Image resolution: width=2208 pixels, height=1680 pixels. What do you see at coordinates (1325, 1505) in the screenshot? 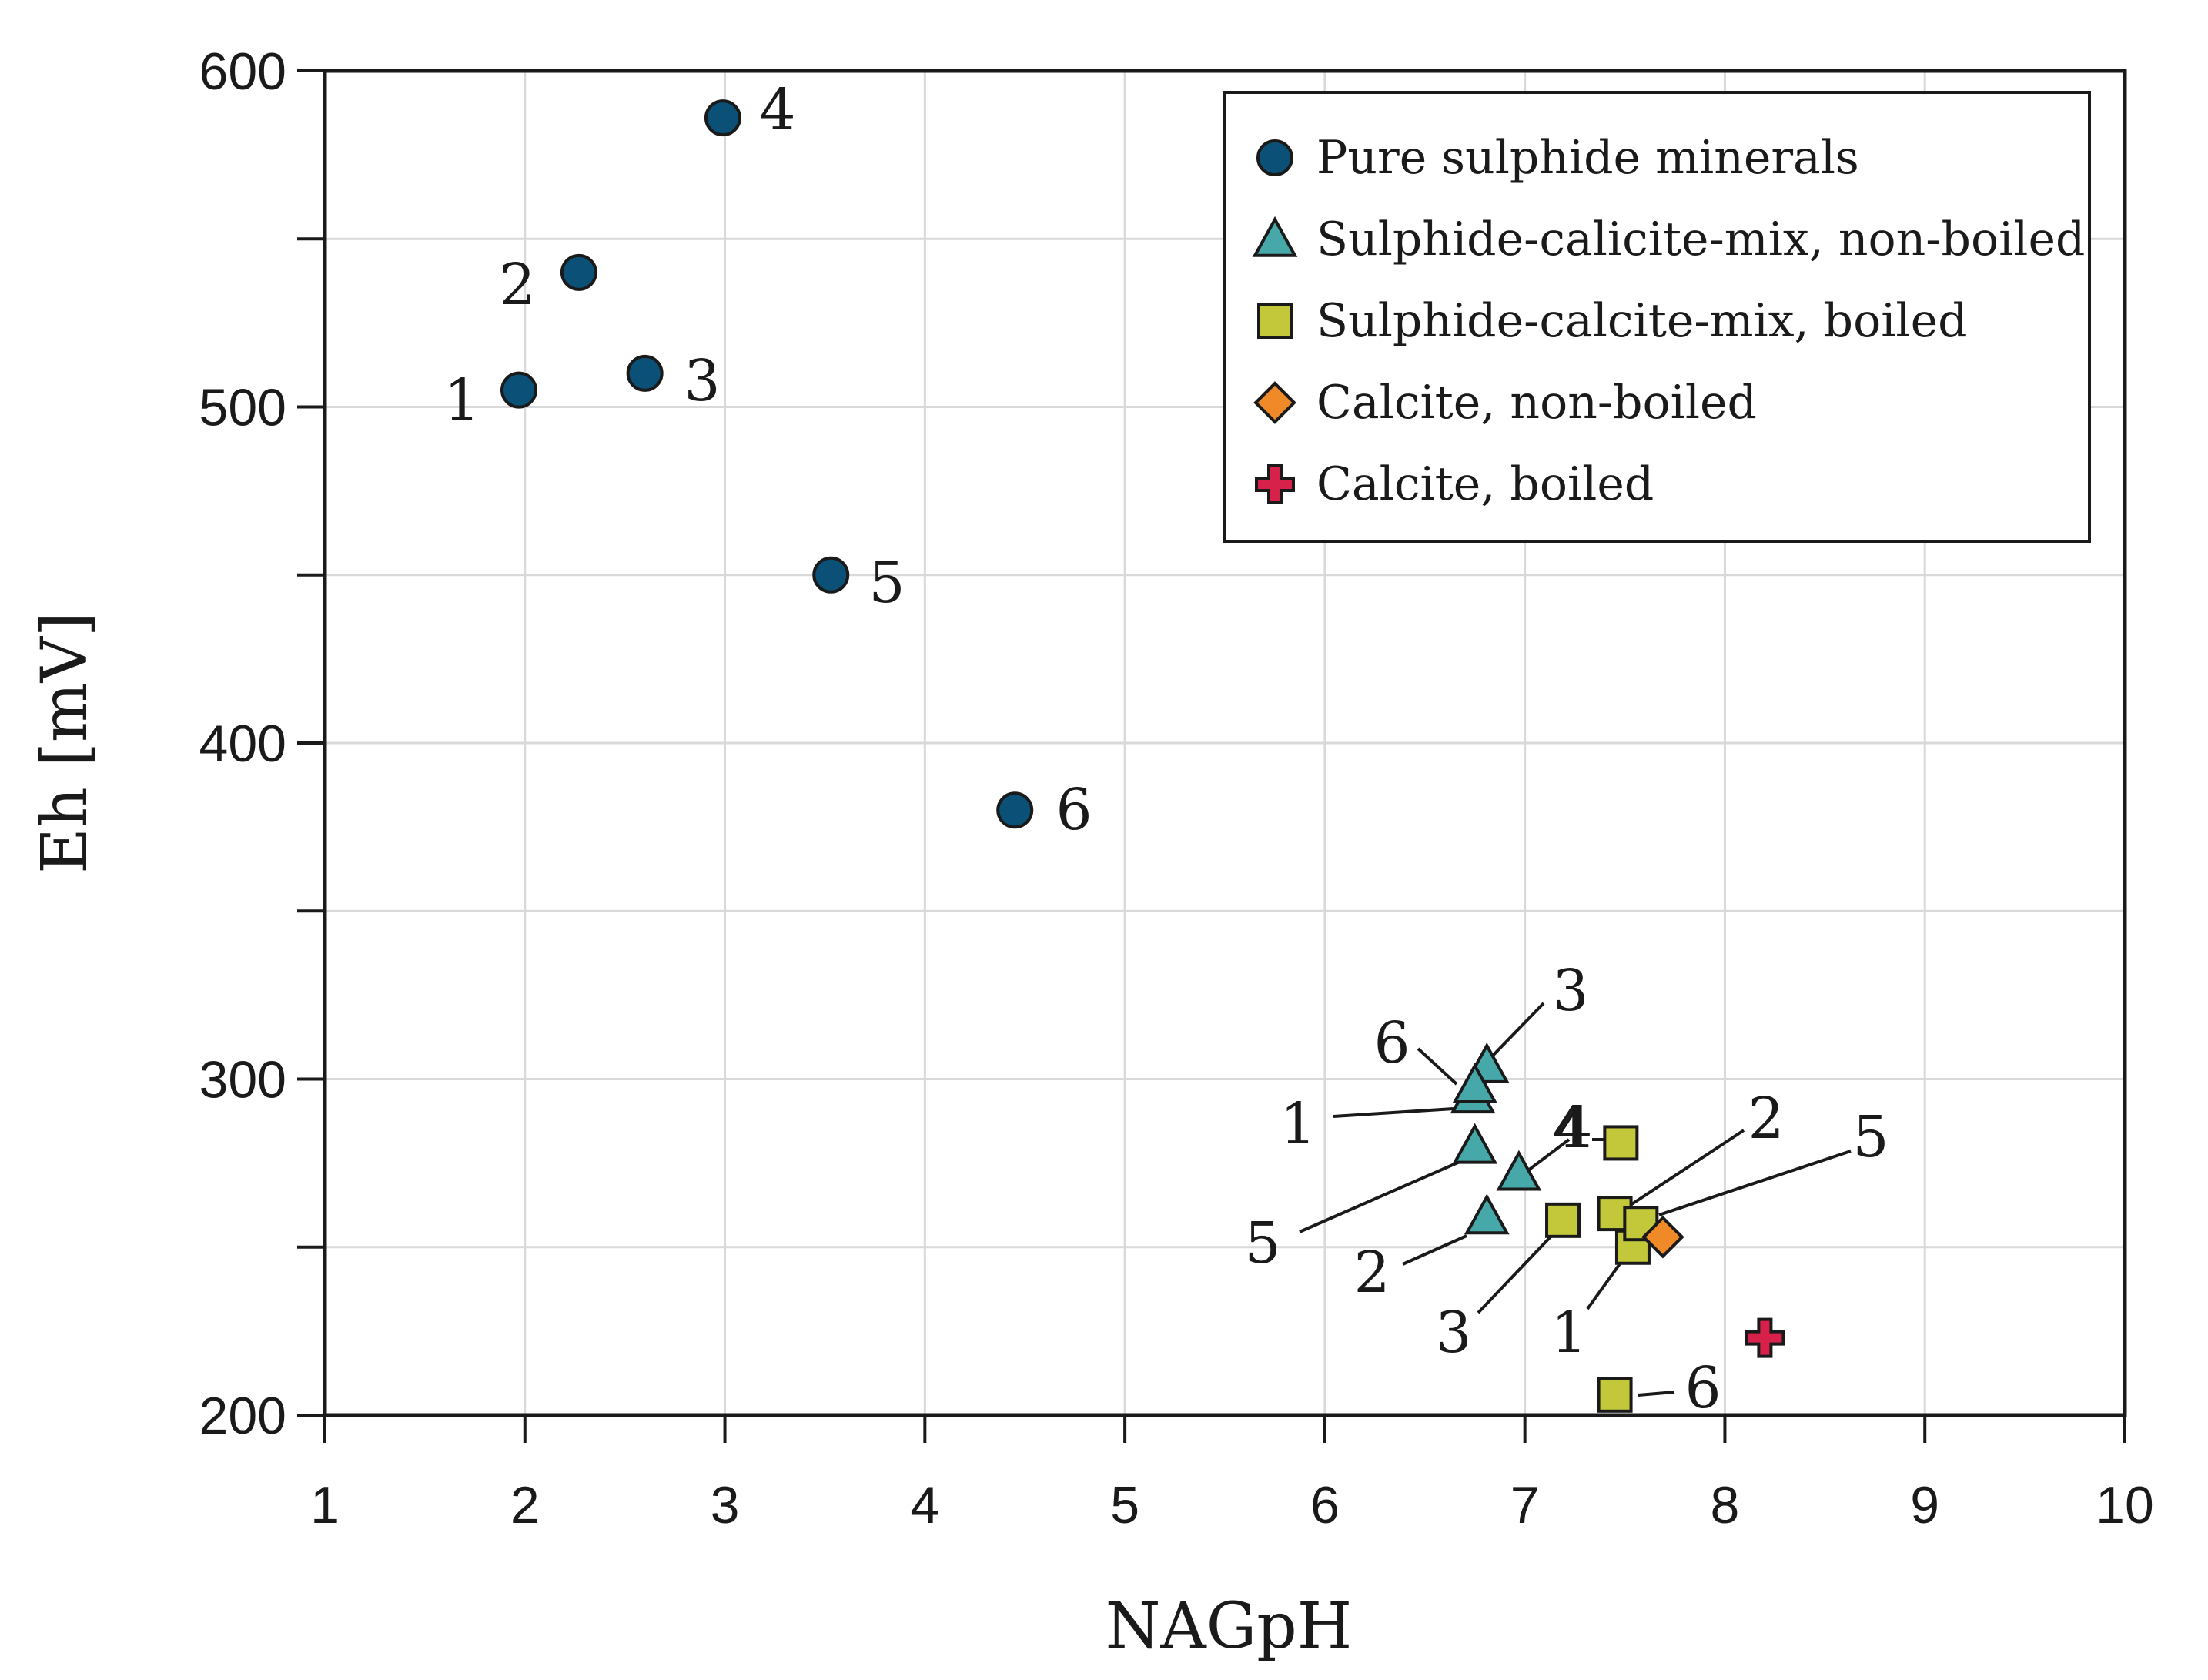
I see `x-tick-label: 6` at bounding box center [1325, 1505].